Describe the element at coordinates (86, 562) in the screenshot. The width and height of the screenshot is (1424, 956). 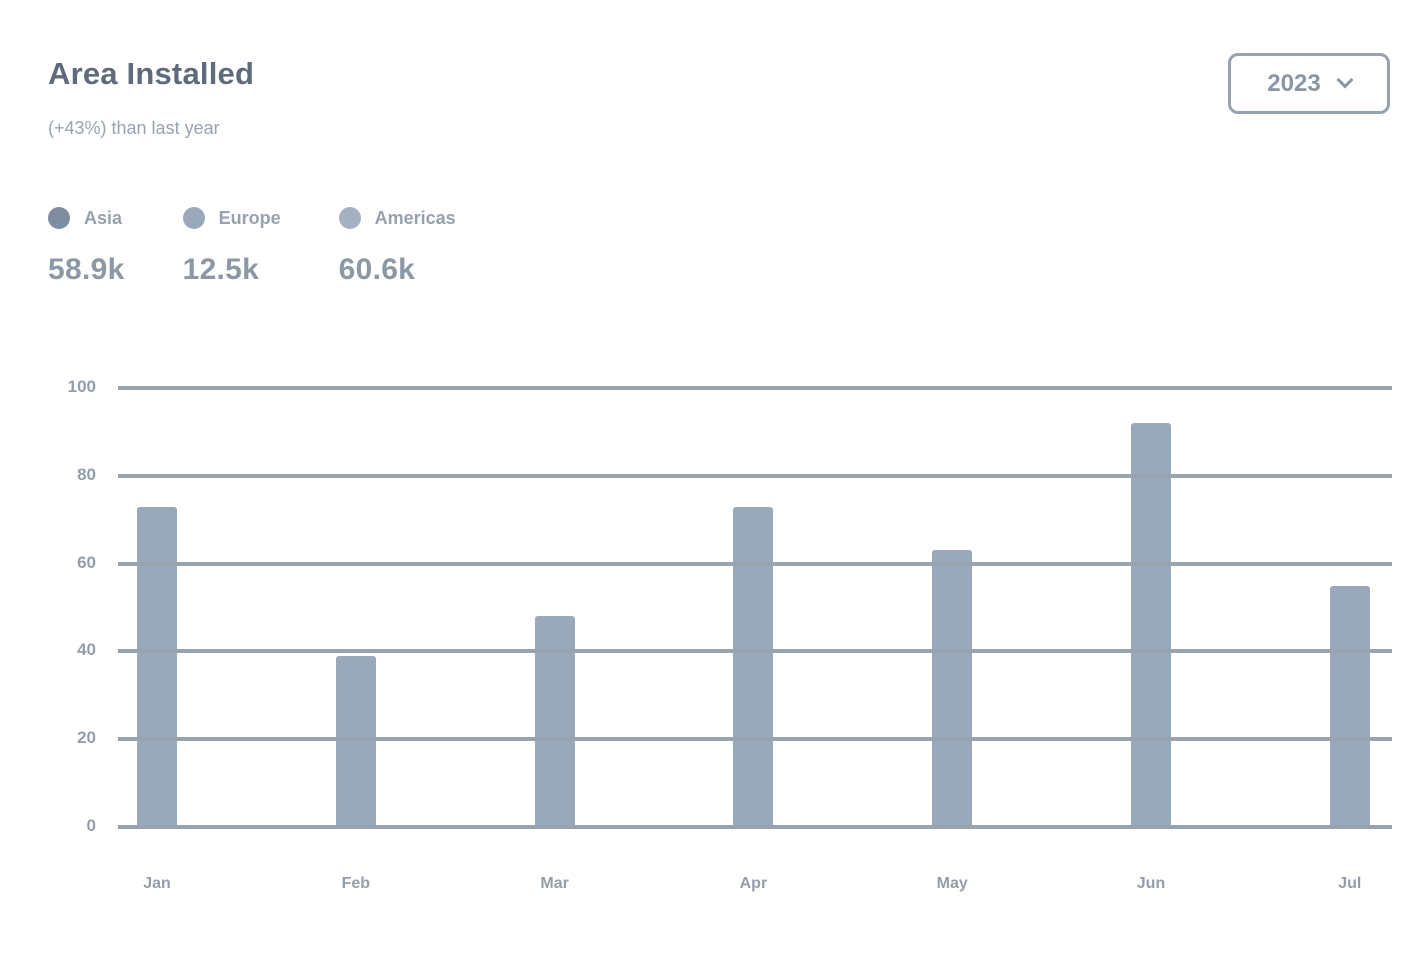
I see `y-axis-tick-label: 60` at that location.